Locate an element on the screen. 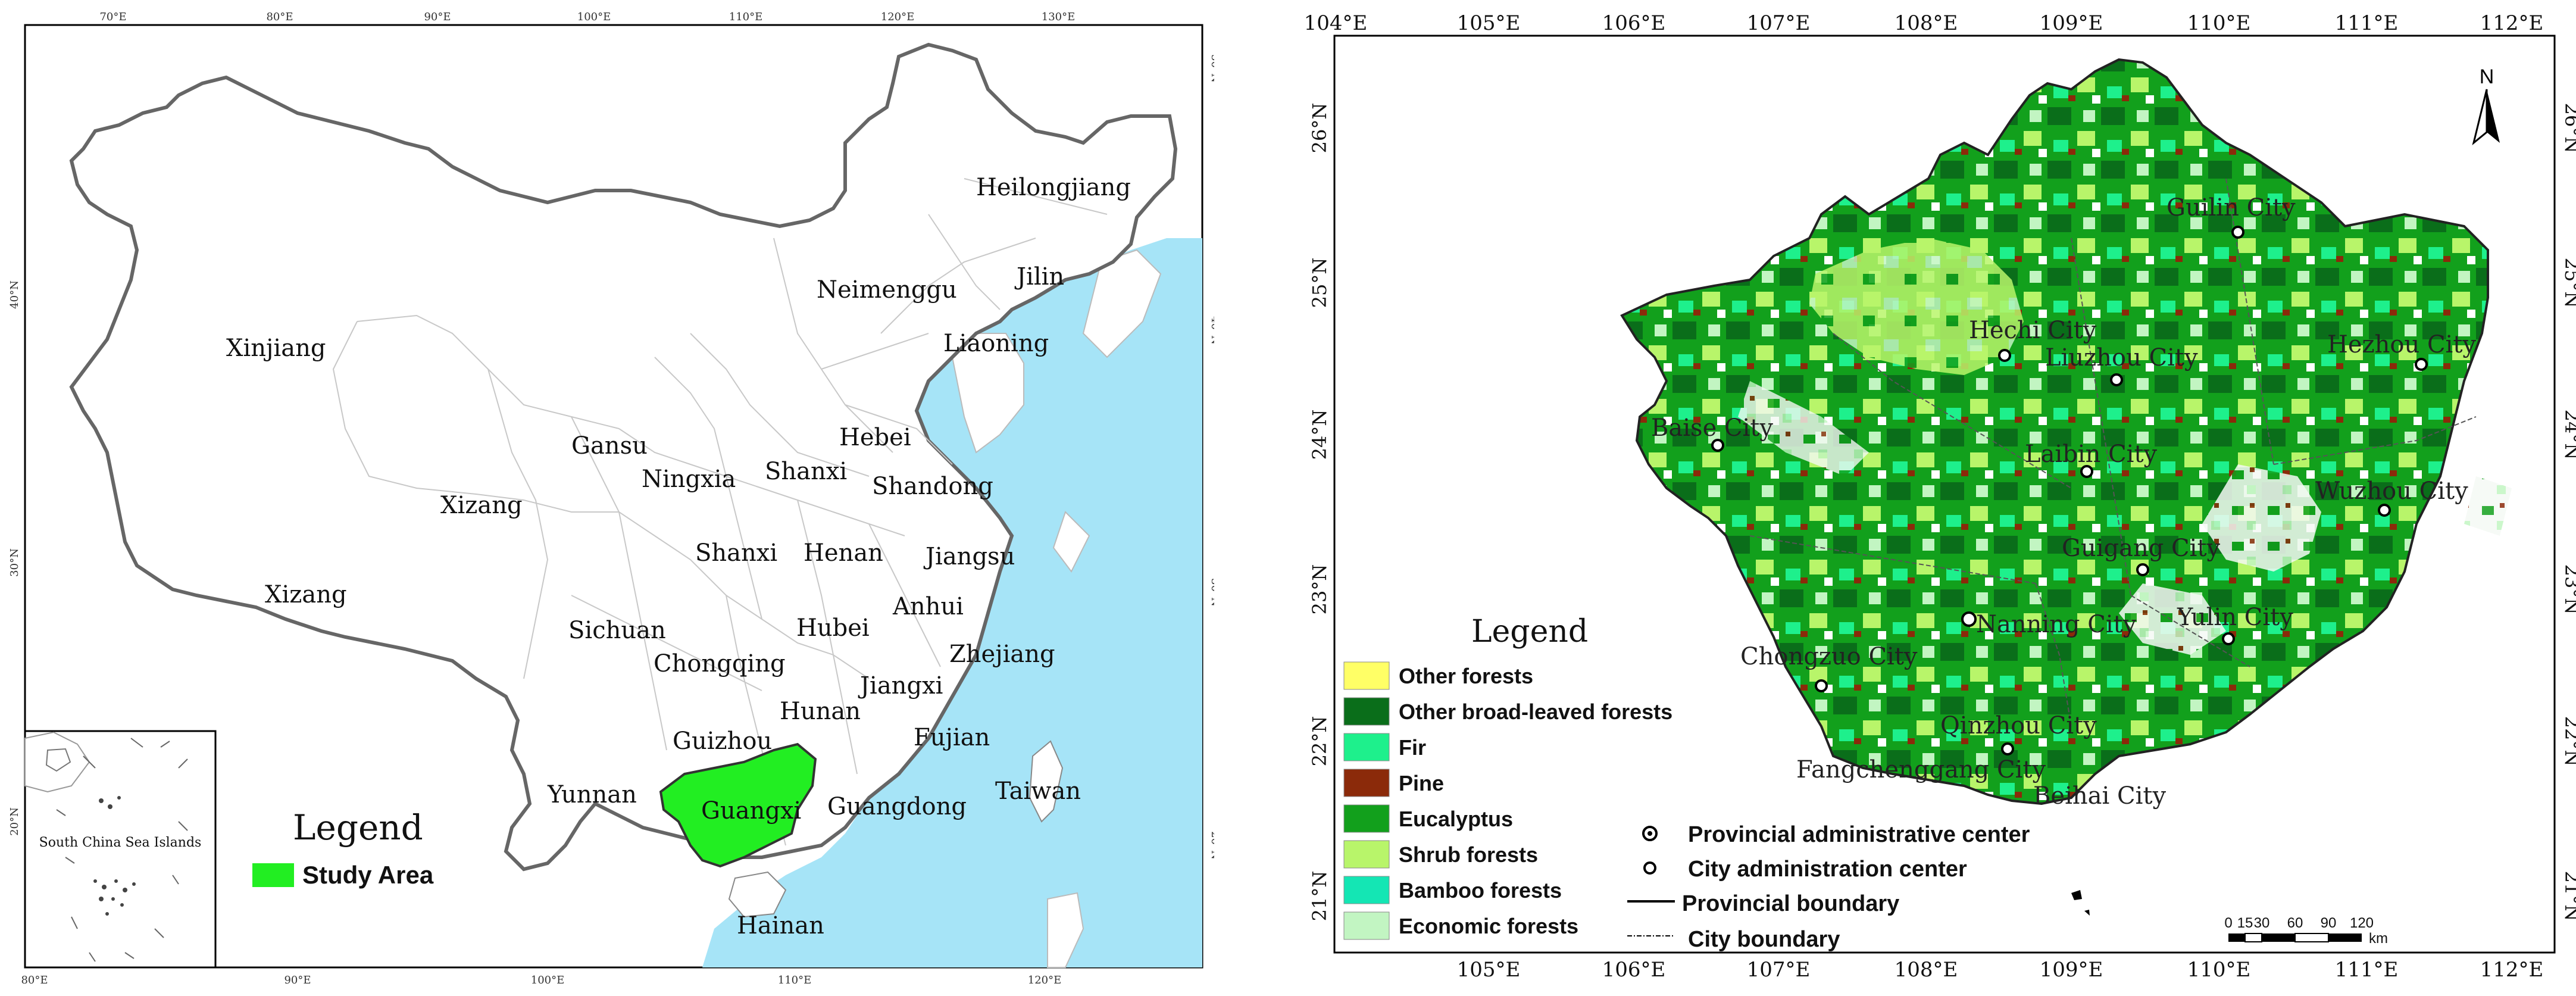 The width and height of the screenshot is (2576, 996). top-lon-tick: 130°E is located at coordinates (1059, 17).